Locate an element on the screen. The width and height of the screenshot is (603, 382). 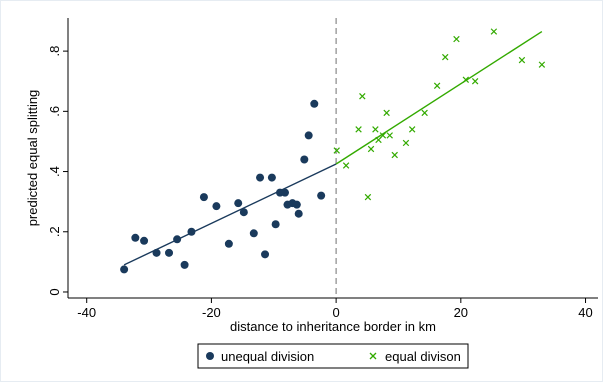
legend: unequal division equal divison is located at coordinates (333, 356).